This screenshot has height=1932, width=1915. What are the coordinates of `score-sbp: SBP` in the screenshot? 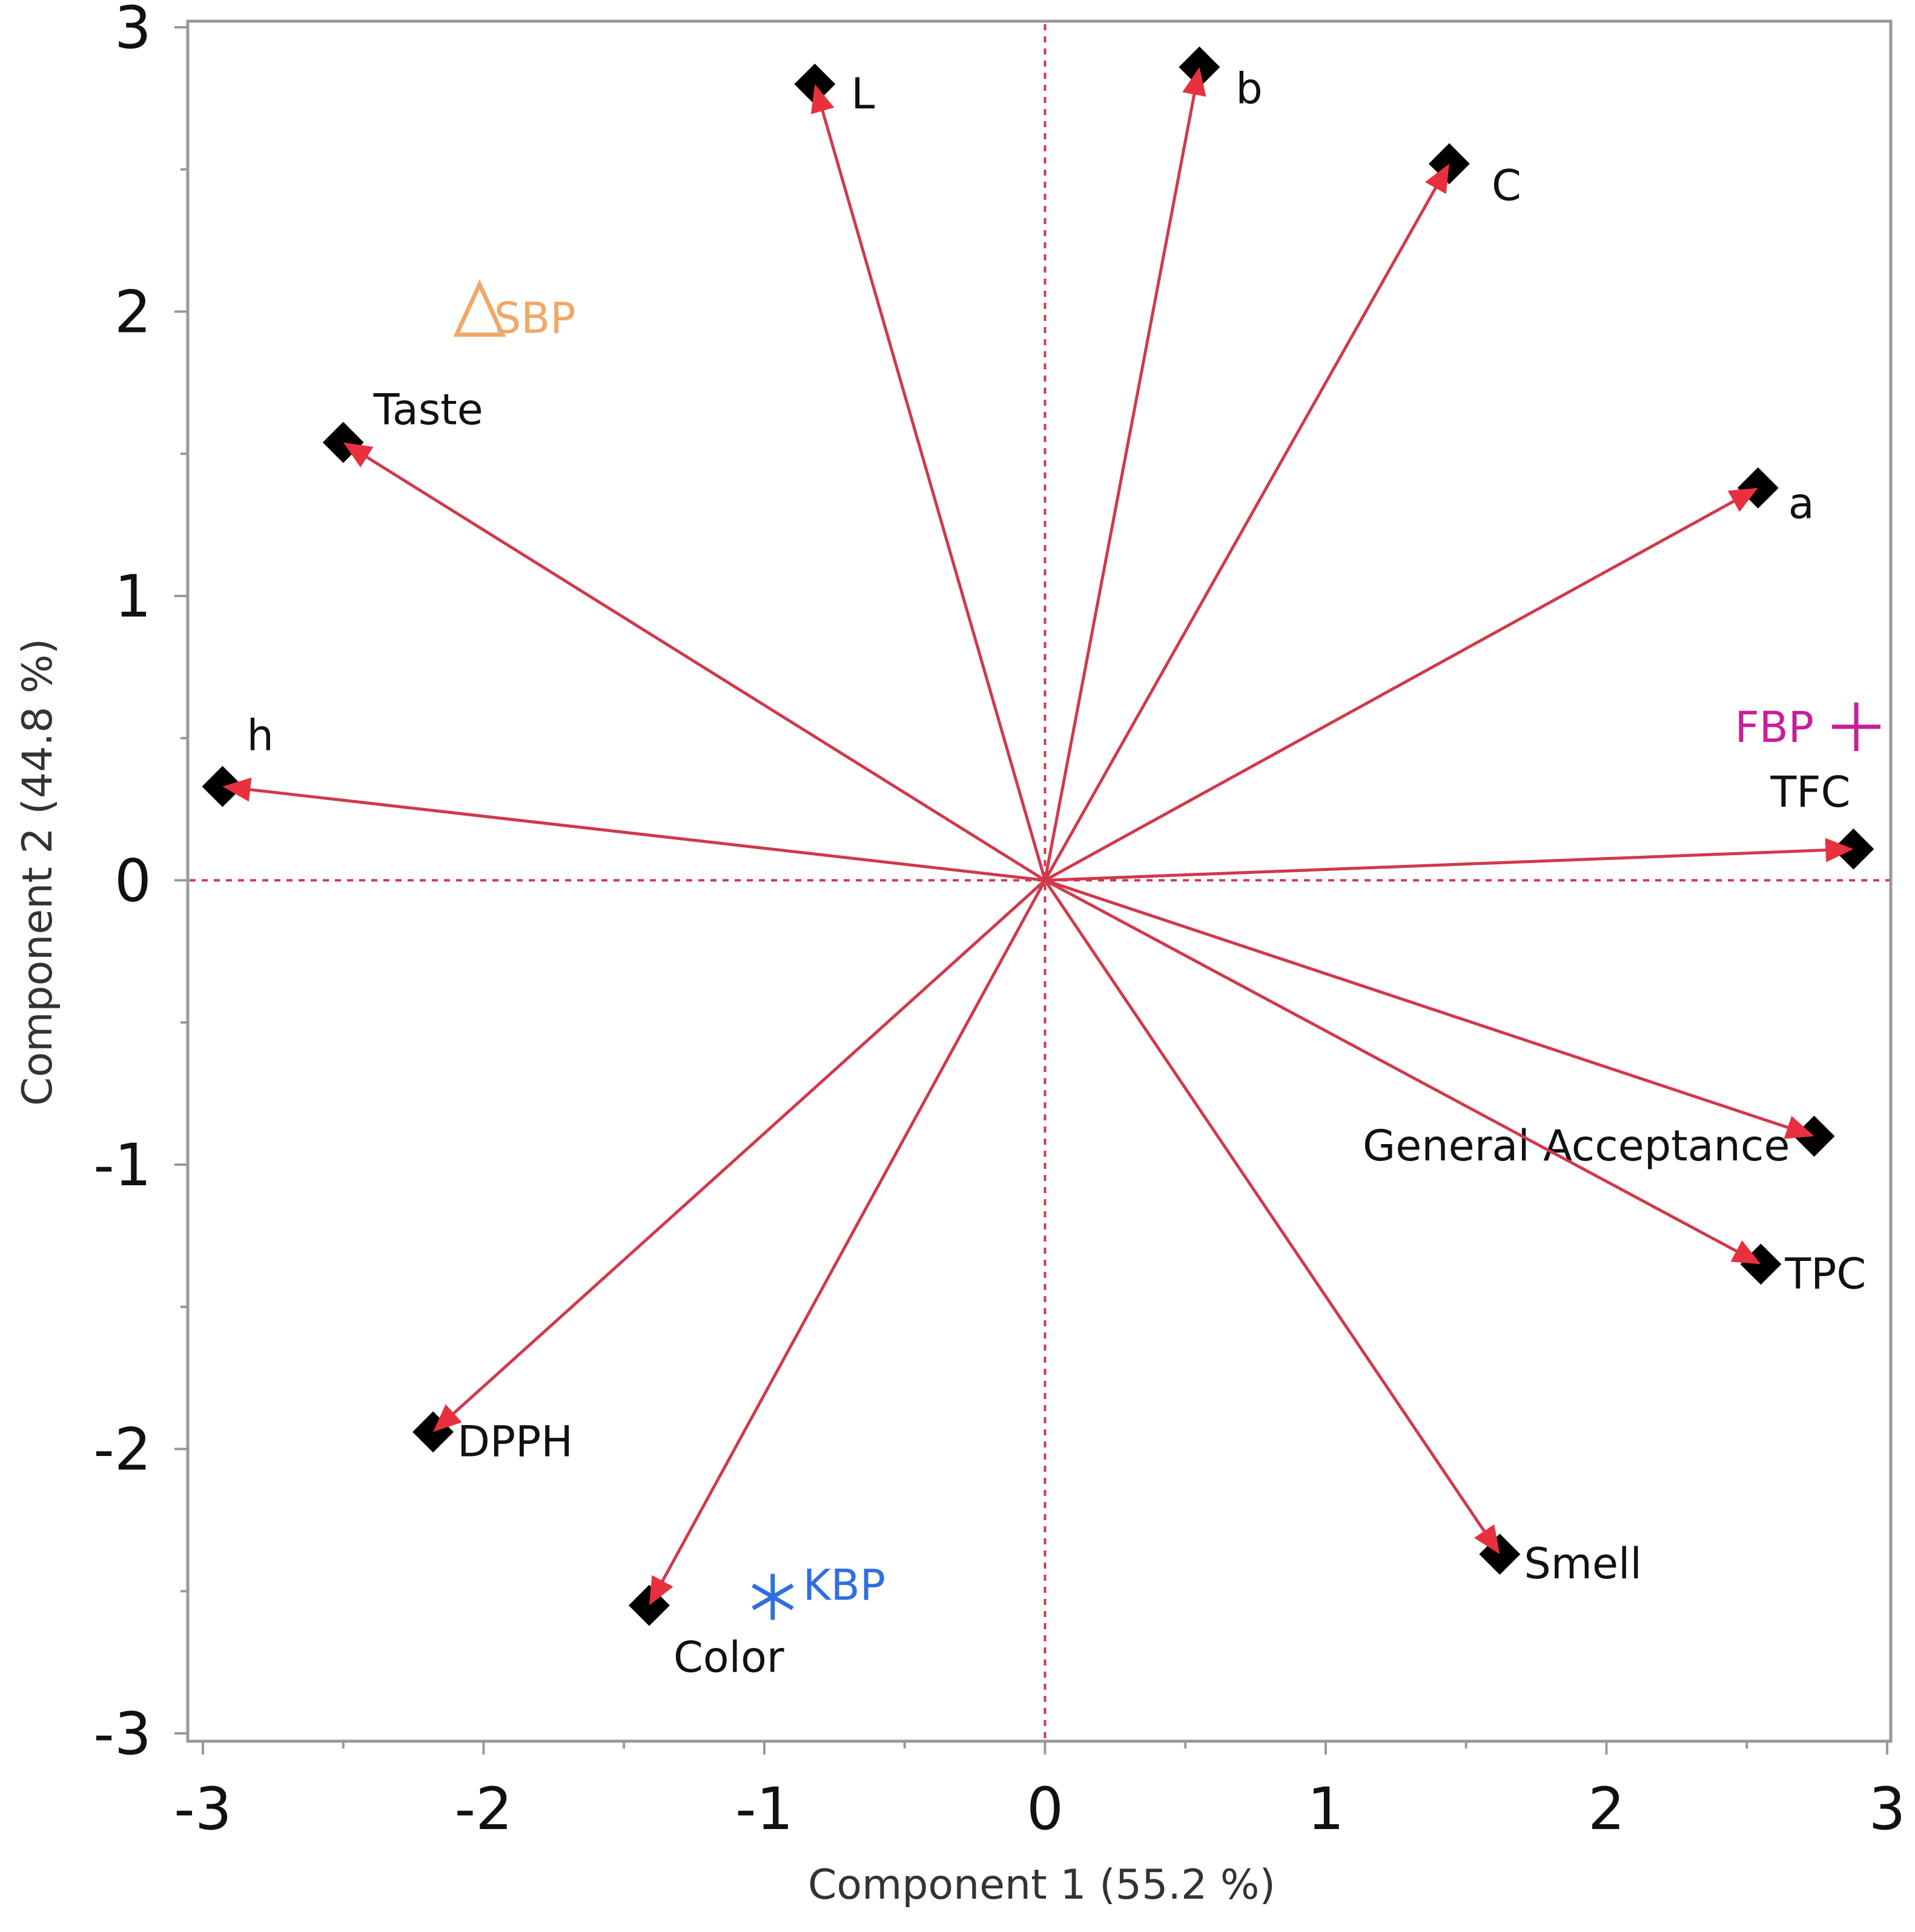 It's located at (514, 311).